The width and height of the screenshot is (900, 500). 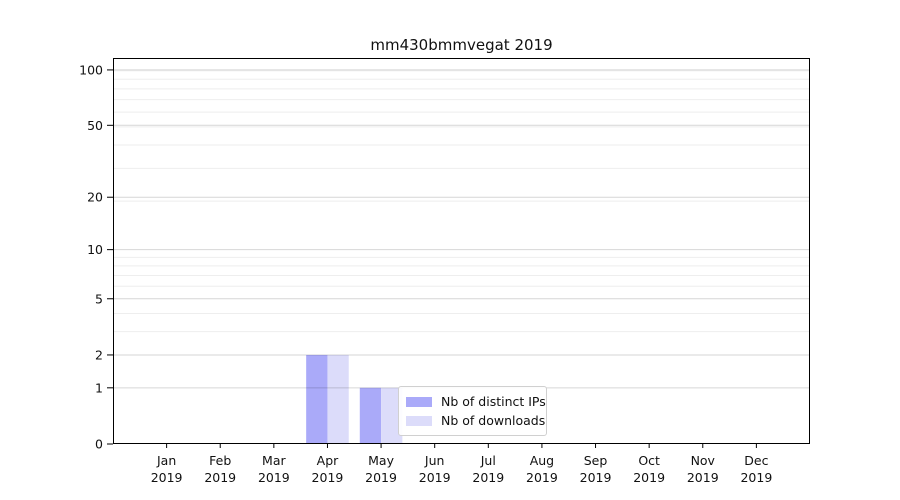 I want to click on y-tick-label-20: 20, so click(x=95, y=197).